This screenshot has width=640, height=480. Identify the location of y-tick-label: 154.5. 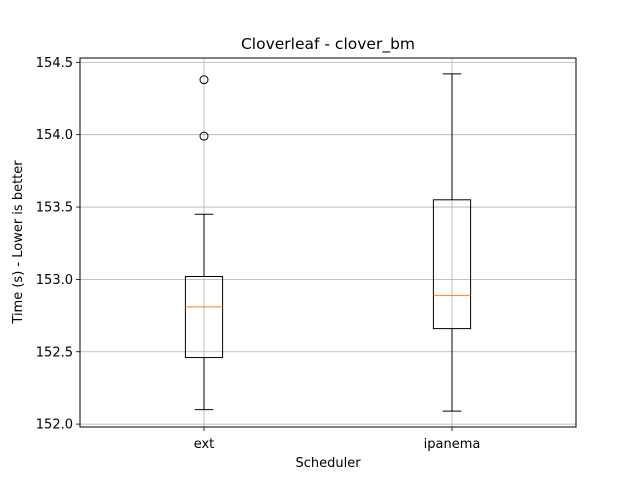
(54, 63).